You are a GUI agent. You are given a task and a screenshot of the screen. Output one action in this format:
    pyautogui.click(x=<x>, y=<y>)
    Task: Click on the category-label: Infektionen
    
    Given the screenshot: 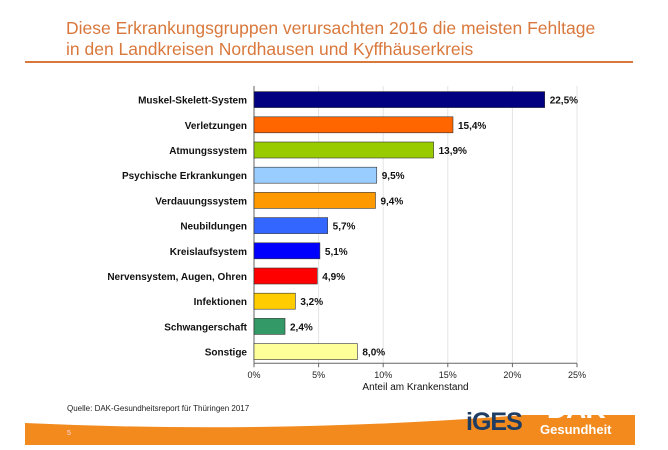 What is the action you would take?
    pyautogui.click(x=220, y=302)
    